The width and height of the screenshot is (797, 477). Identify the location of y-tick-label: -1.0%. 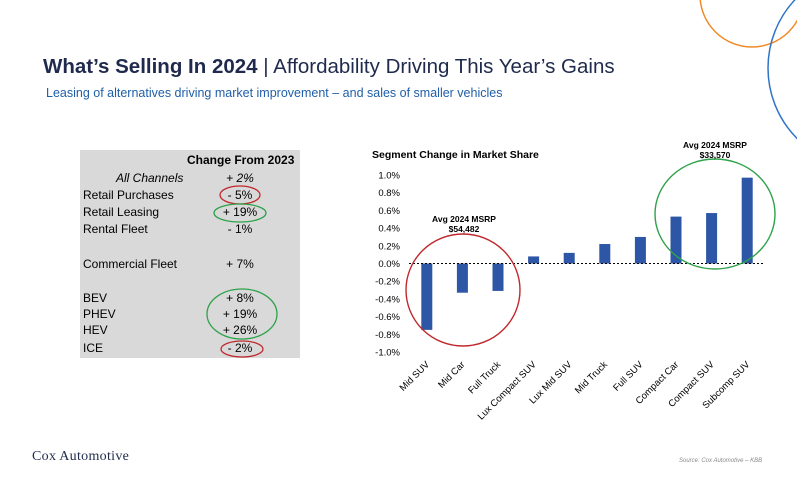
(387, 353).